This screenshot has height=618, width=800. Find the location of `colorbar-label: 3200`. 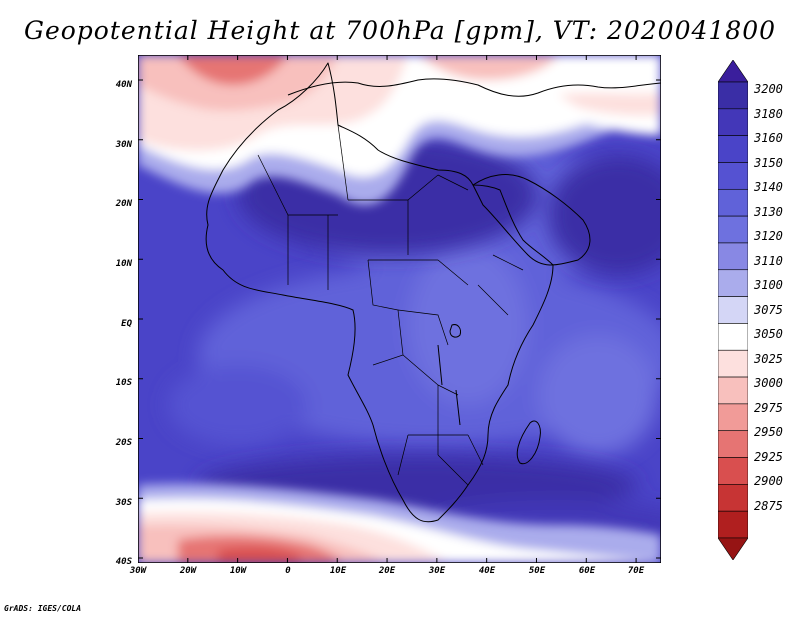

colorbar-label: 3200 is located at coordinates (768, 89).